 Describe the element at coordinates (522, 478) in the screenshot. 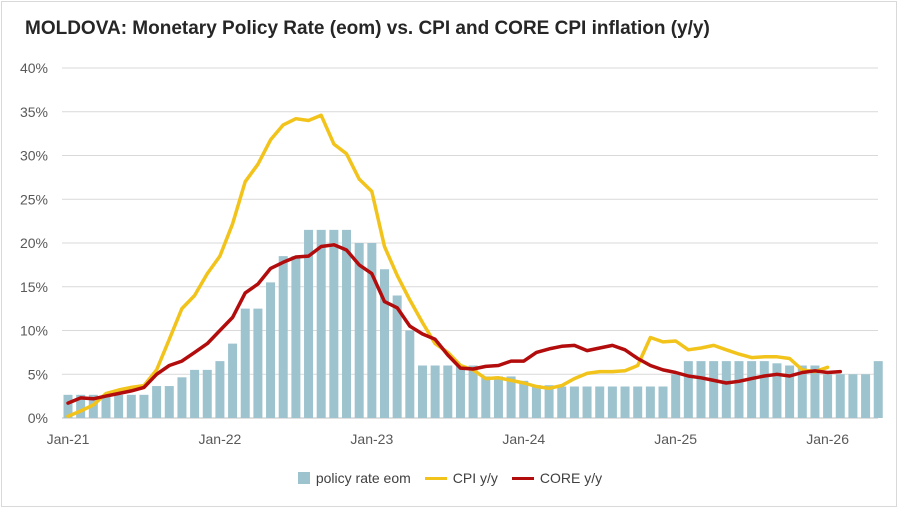

I see `legend-swatch-core` at that location.